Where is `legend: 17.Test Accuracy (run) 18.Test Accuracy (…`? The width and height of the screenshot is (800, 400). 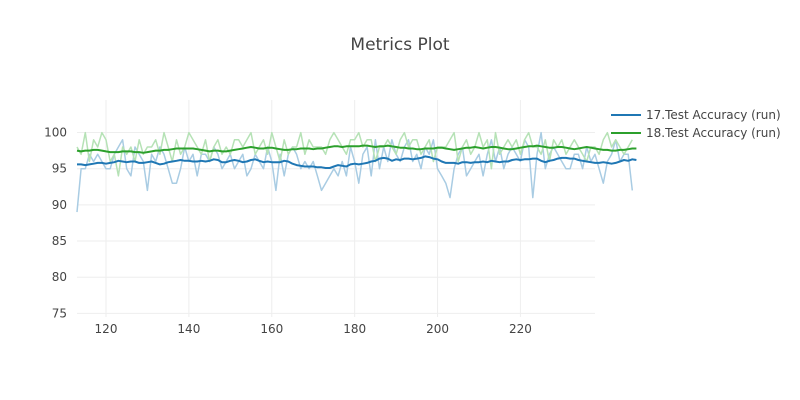 legend: 17.Test Accuracy (run) 18.Test Accuracy (… is located at coordinates (696, 124).